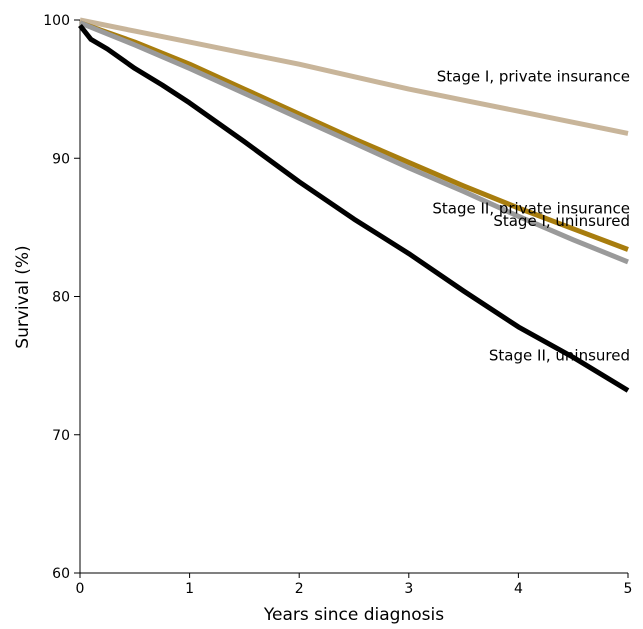  I want to click on x-tick-label: 0, so click(80, 589).